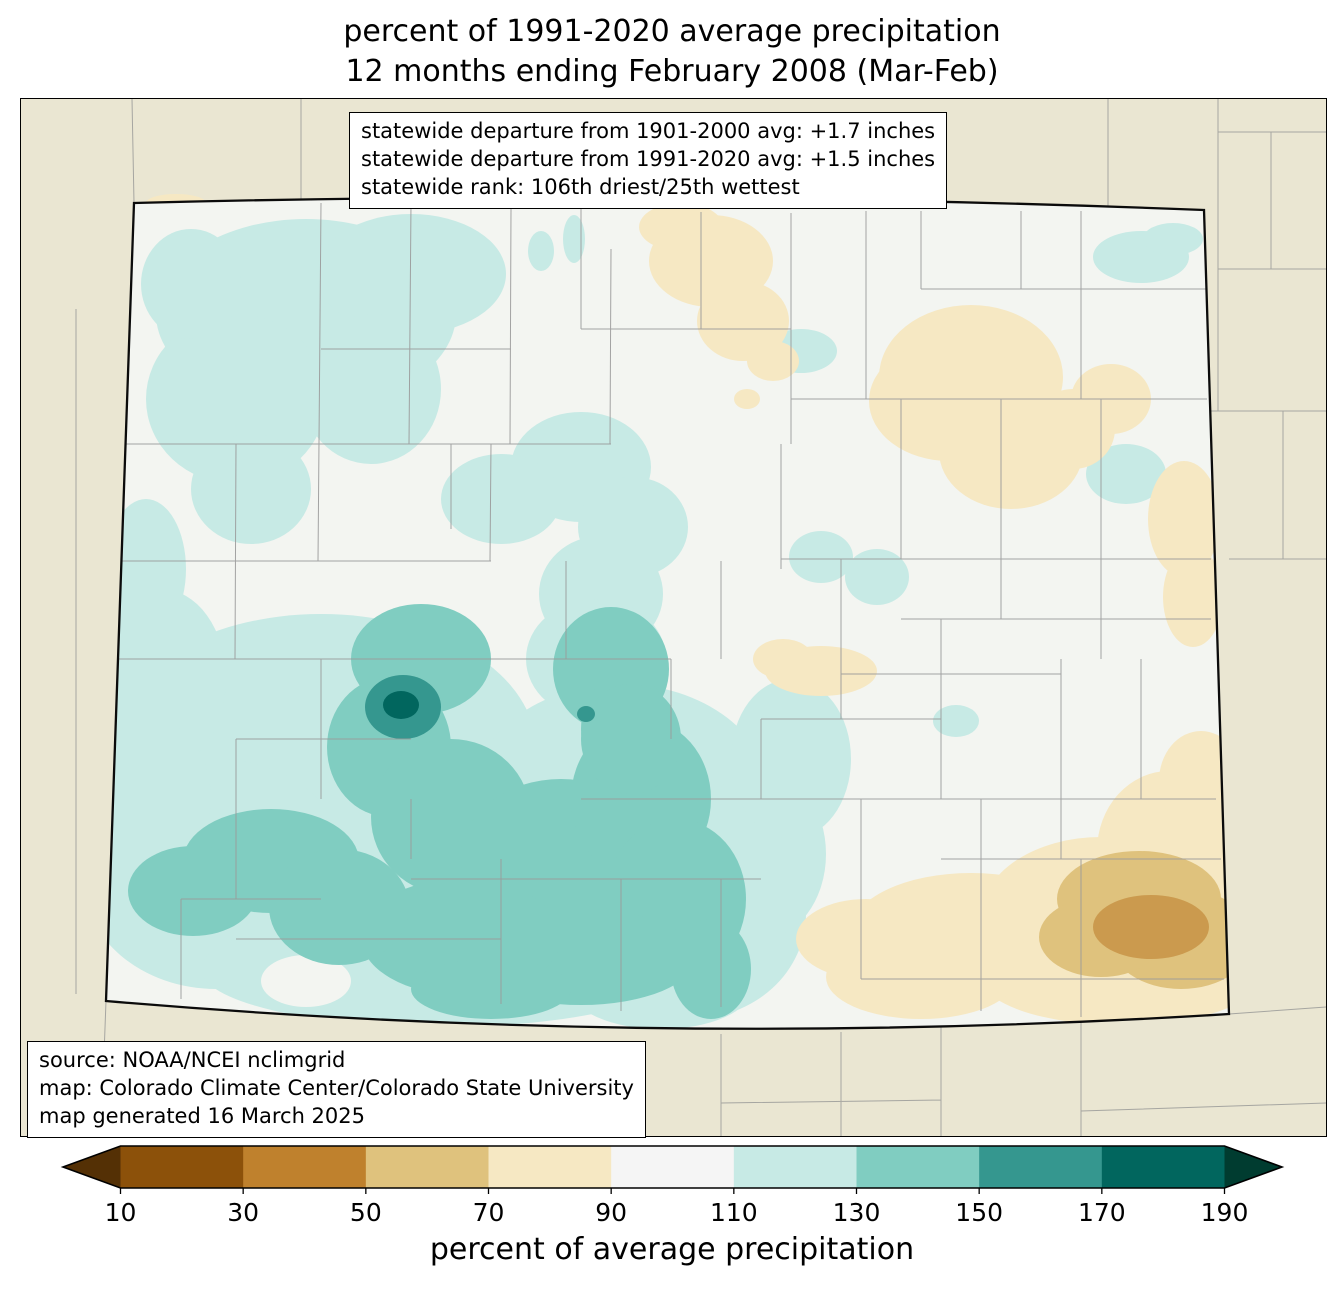 The image size is (1344, 1299). What do you see at coordinates (1225, 1212) in the screenshot?
I see `colorbar-tick-label: 190` at bounding box center [1225, 1212].